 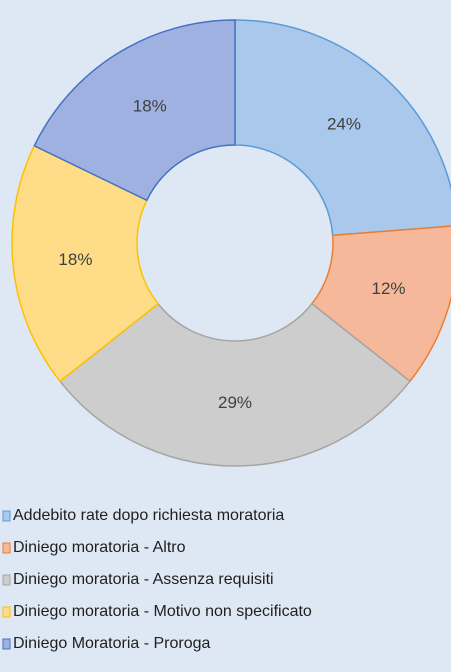 What do you see at coordinates (344, 124) in the screenshot?
I see `data-label: 24%` at bounding box center [344, 124].